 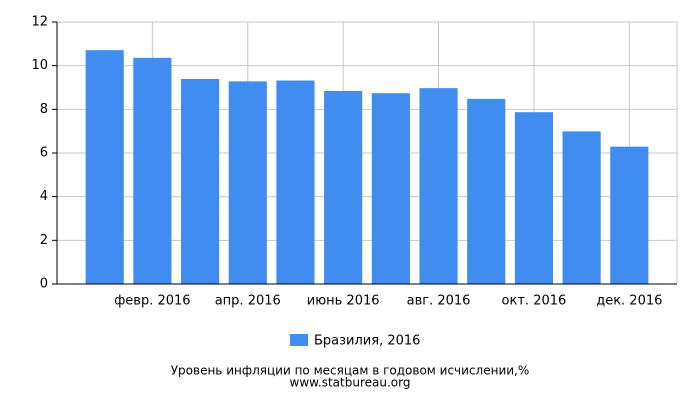 I want to click on legend-swatch, so click(x=299, y=340).